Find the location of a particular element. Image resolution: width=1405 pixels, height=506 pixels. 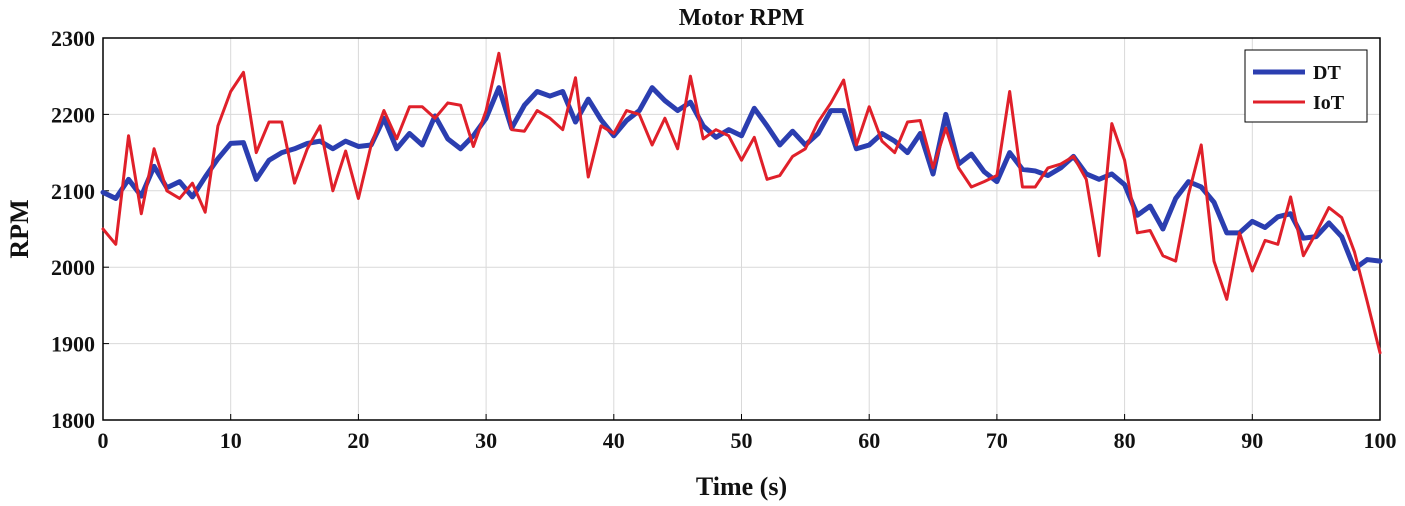

y-tick-label: 2100 is located at coordinates (73, 191).